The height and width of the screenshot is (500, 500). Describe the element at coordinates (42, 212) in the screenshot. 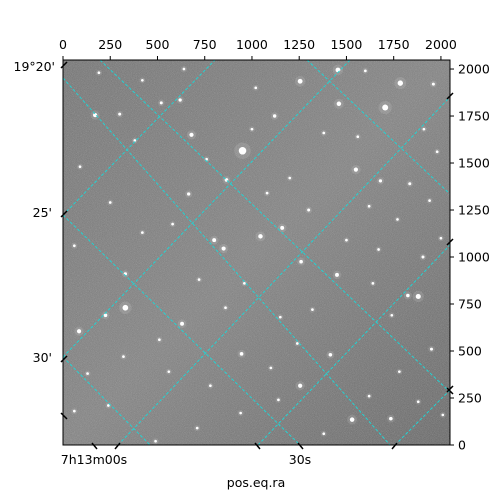

I see `dec-tick-label-2: 25'` at that location.